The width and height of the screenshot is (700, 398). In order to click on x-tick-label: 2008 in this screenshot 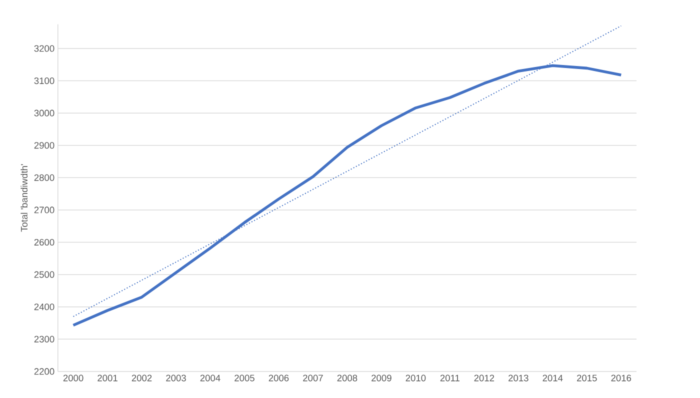, I will do `click(347, 378)`.